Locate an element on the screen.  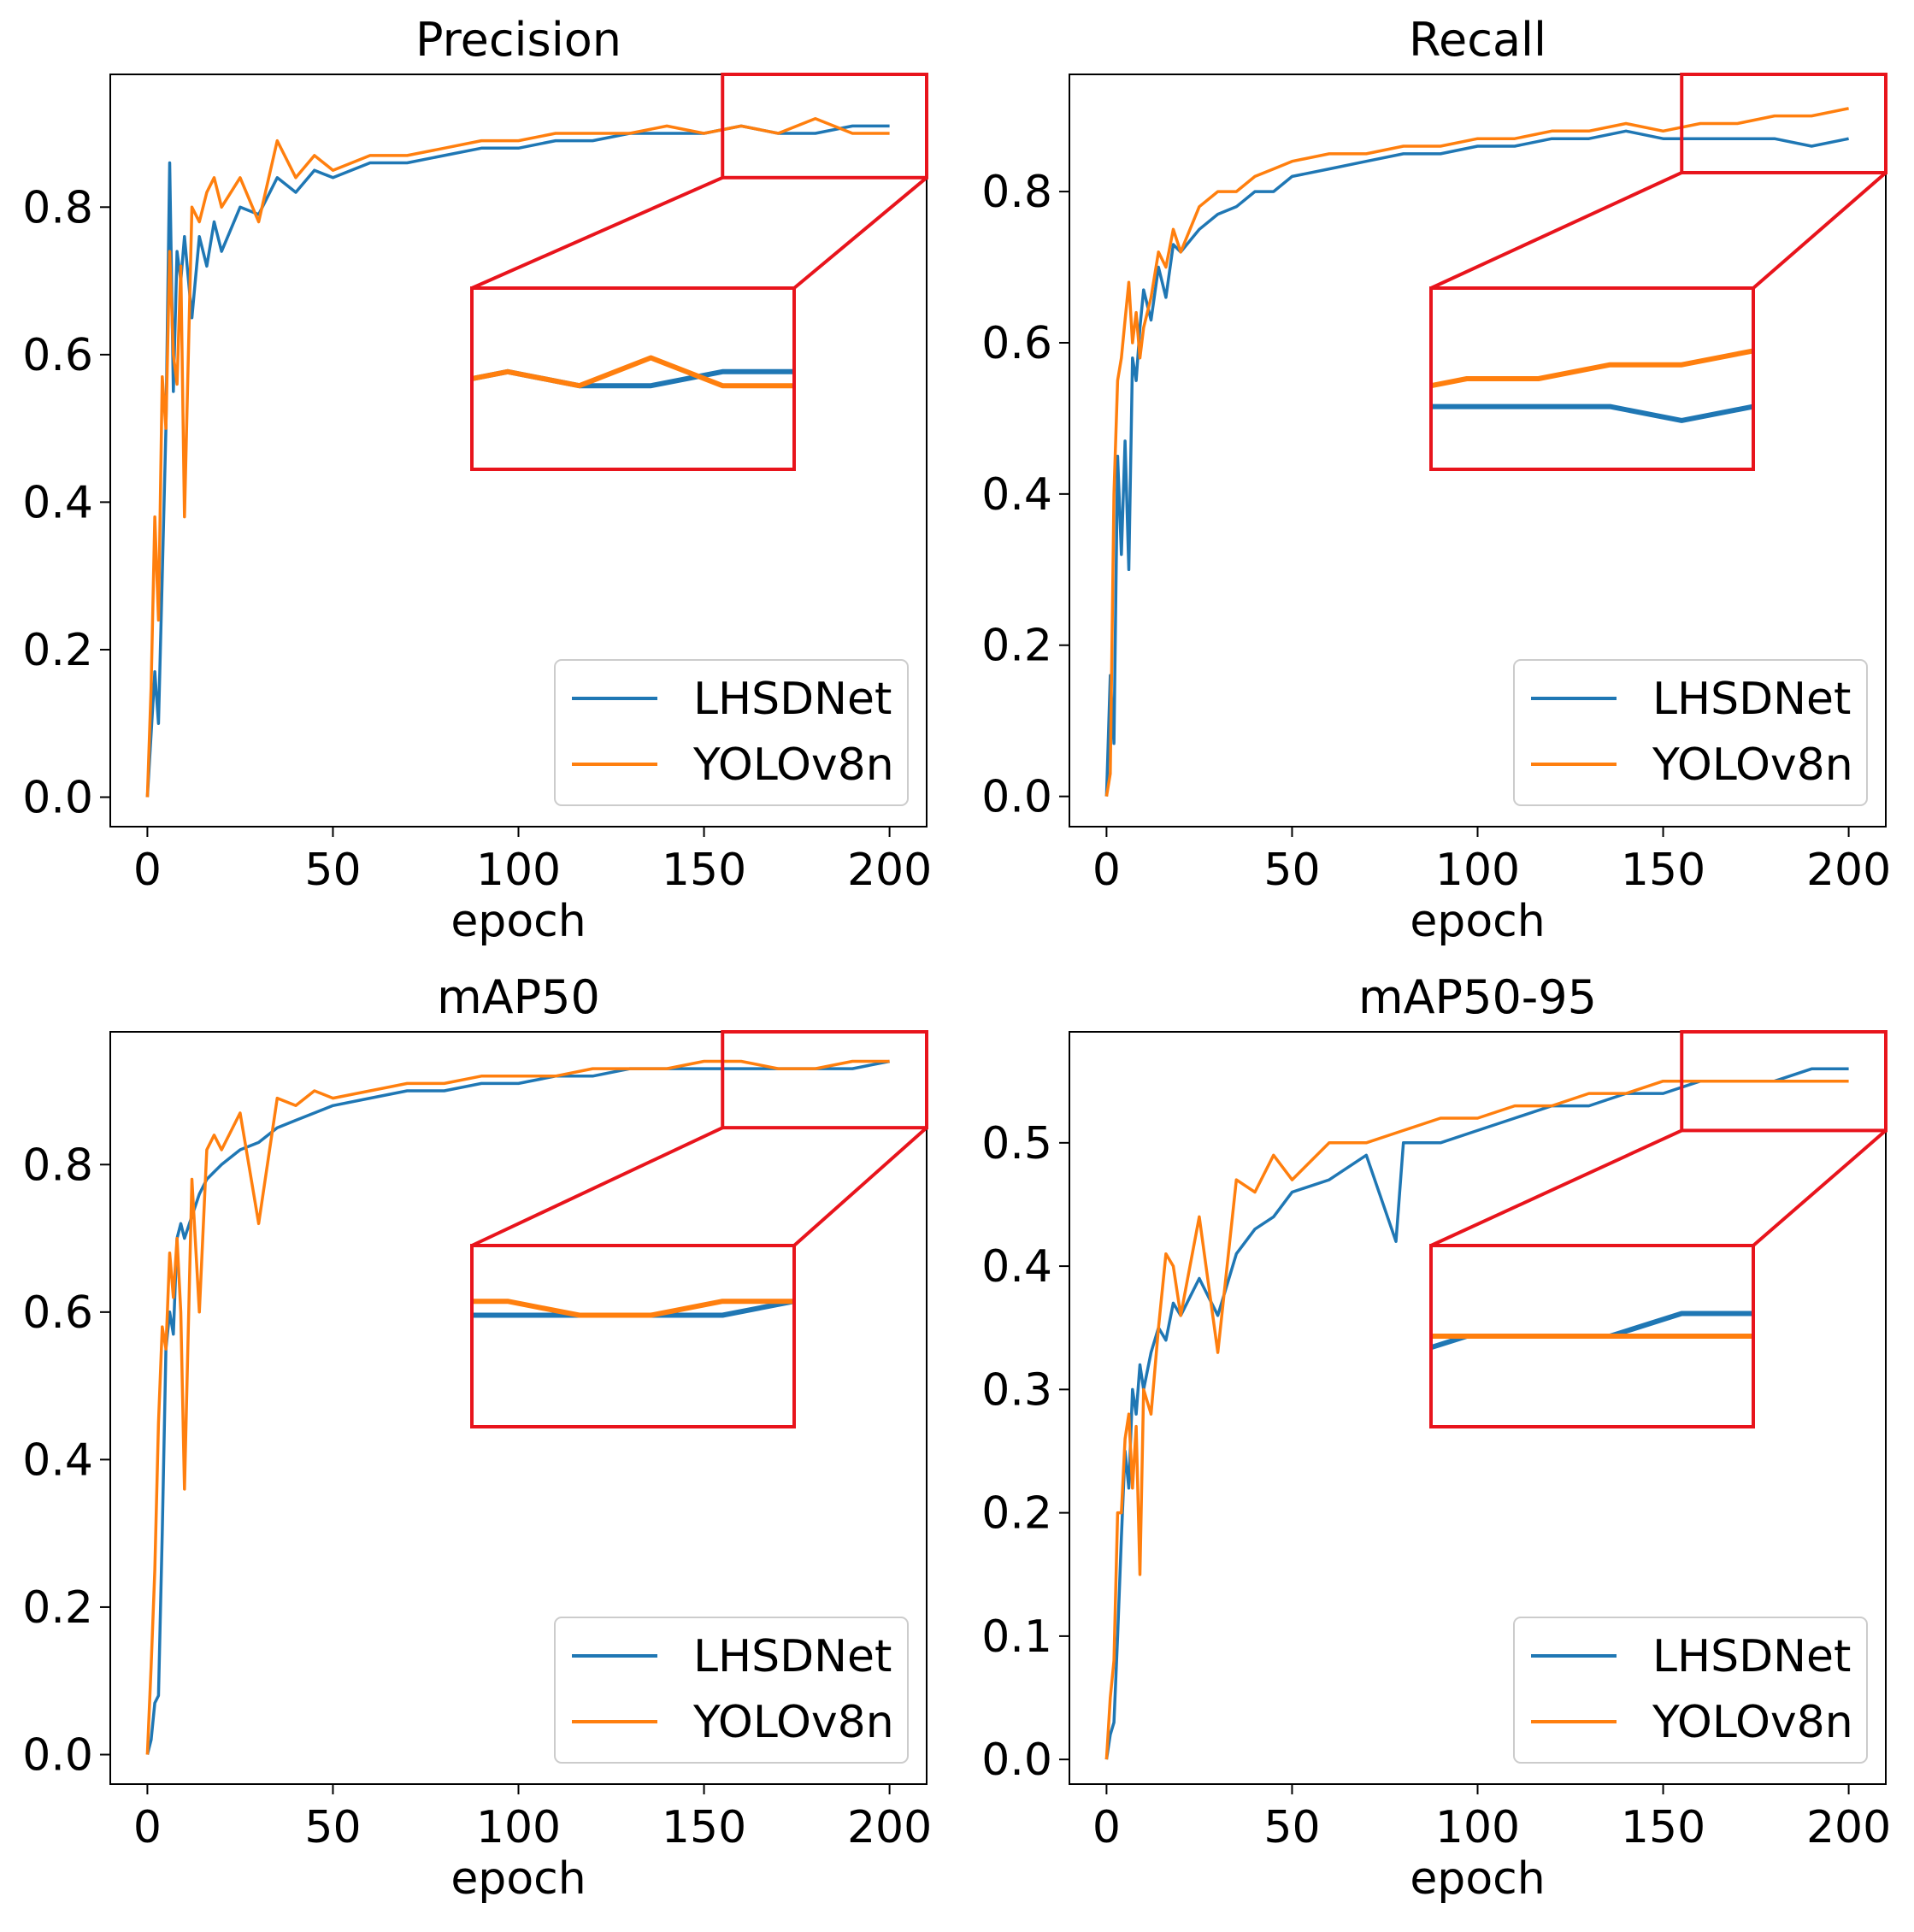
inset-line-LHSDNet is located at coordinates (1592, 413).